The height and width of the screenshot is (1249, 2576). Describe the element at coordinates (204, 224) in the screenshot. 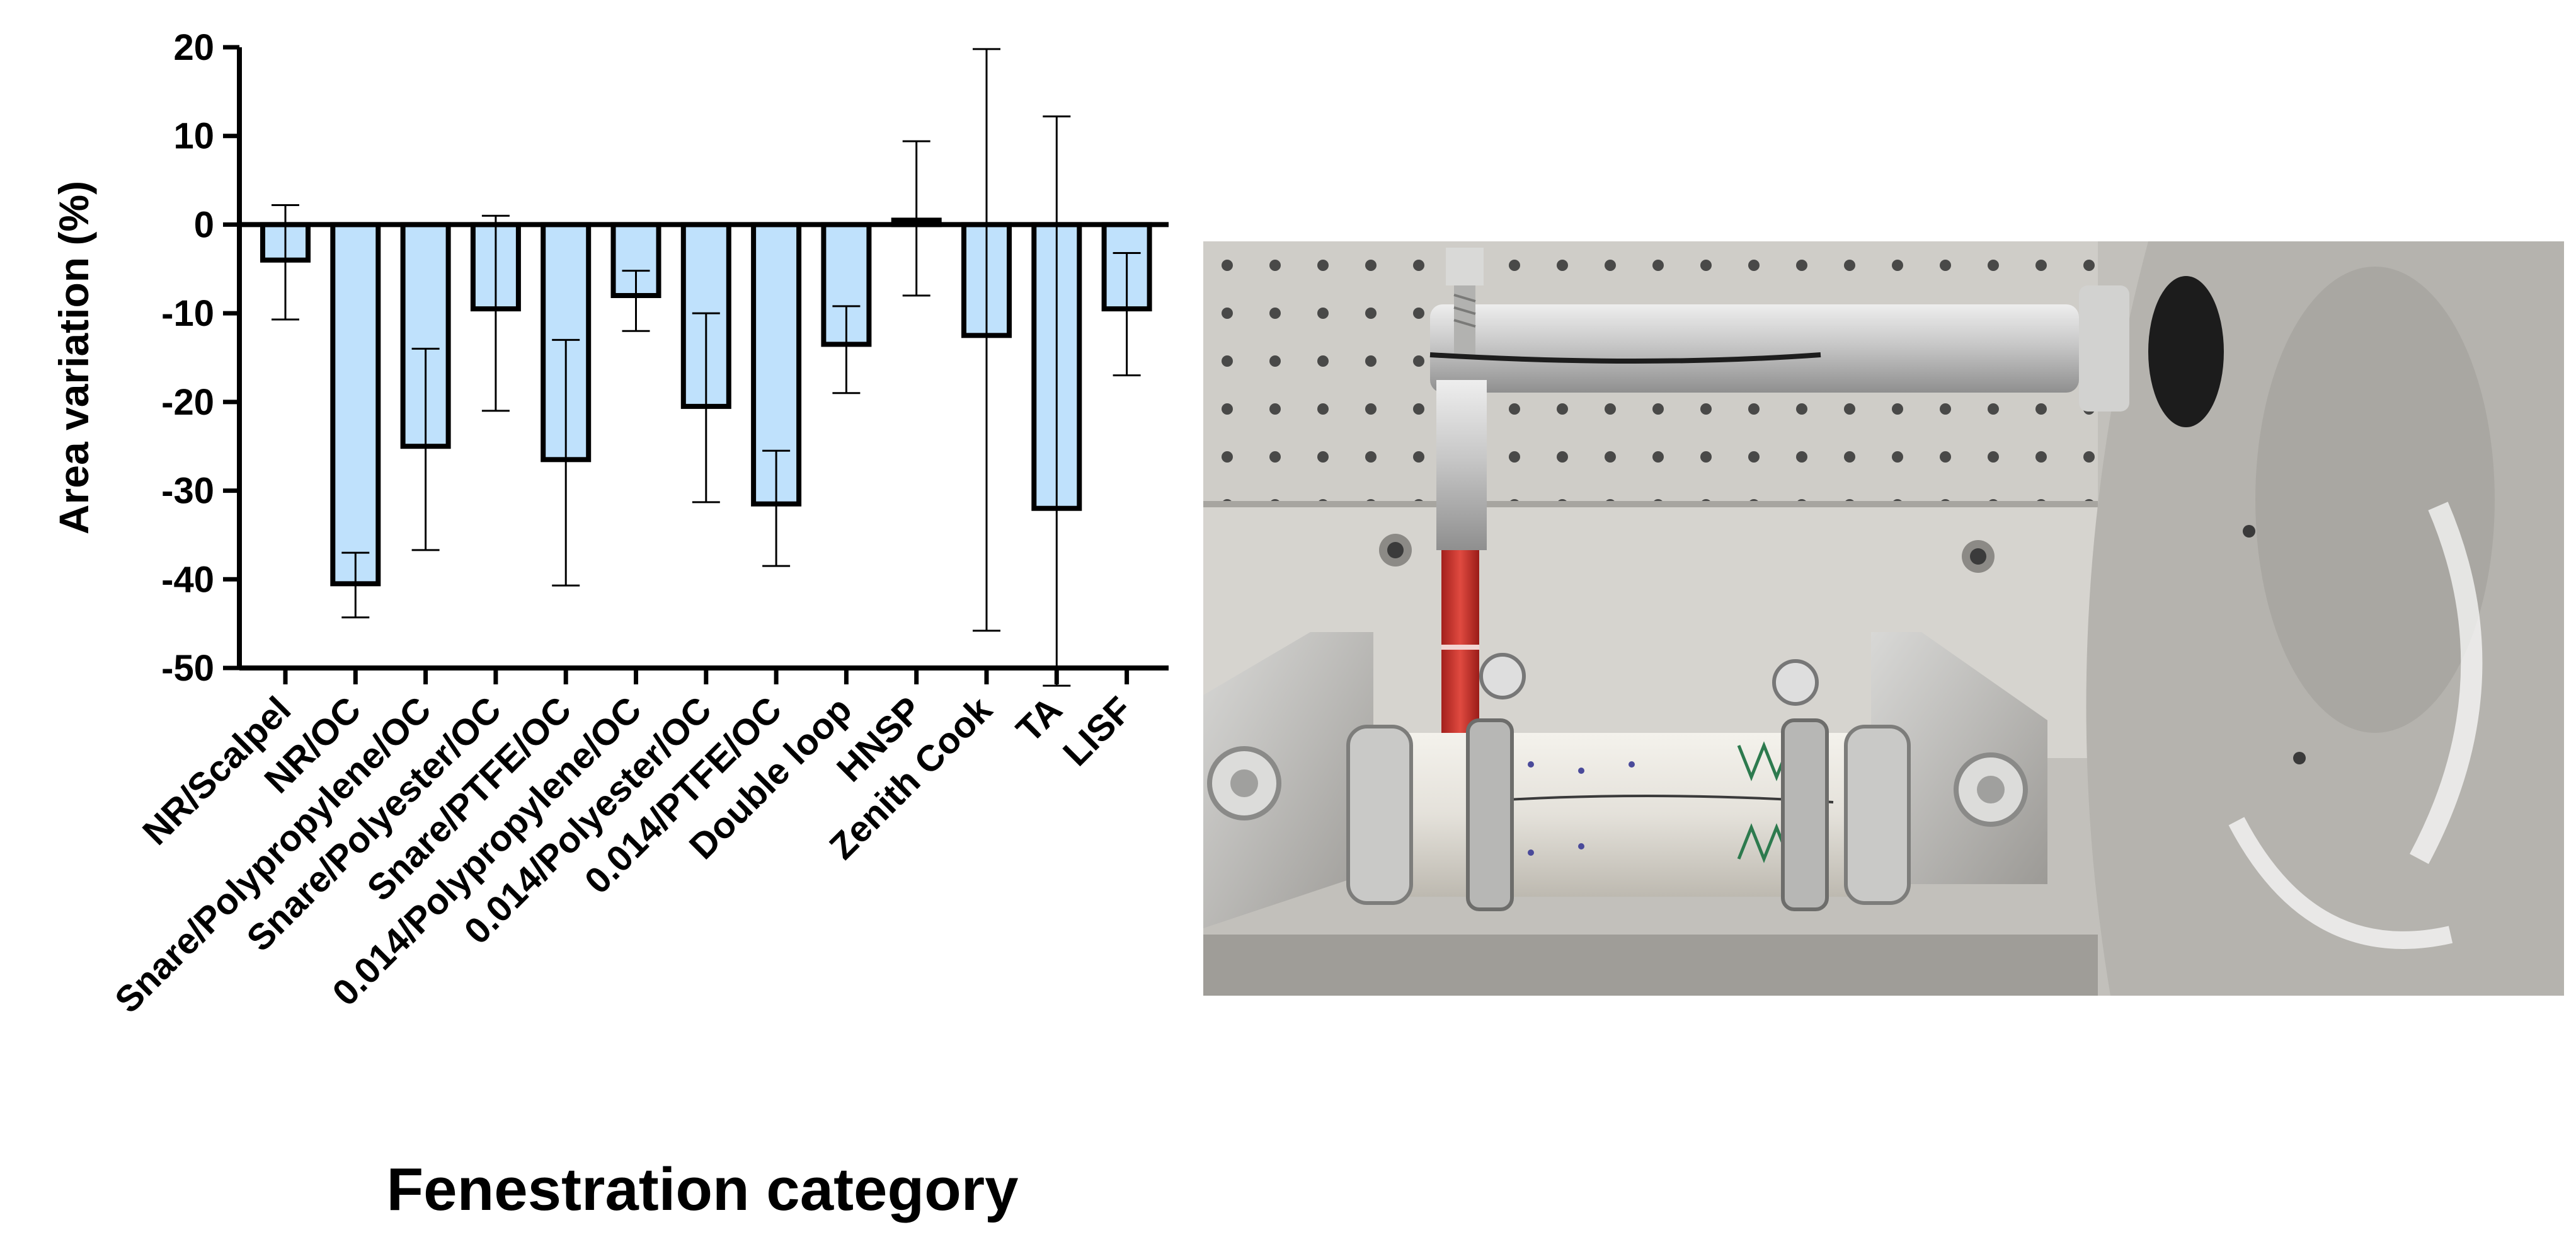

I see `y-tick-label: 0` at that location.